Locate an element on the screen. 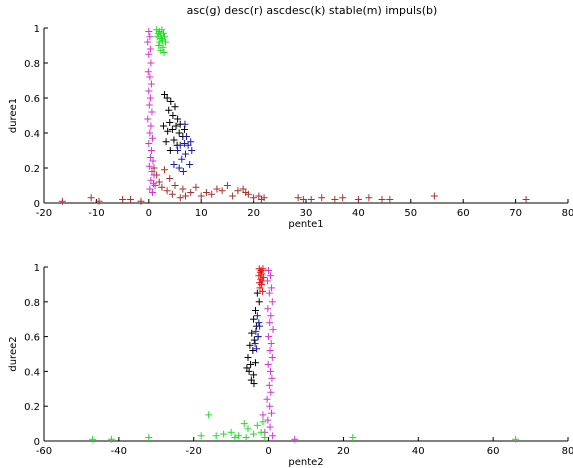  y-tick-label: 0.8 is located at coordinates (32, 64).